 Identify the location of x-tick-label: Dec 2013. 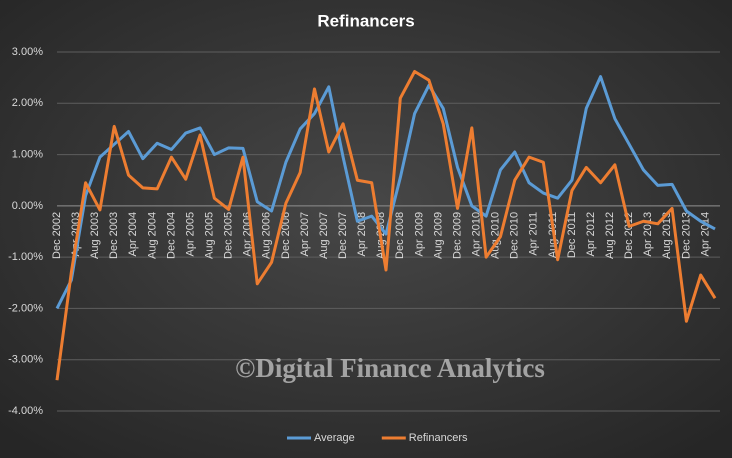
(686, 235).